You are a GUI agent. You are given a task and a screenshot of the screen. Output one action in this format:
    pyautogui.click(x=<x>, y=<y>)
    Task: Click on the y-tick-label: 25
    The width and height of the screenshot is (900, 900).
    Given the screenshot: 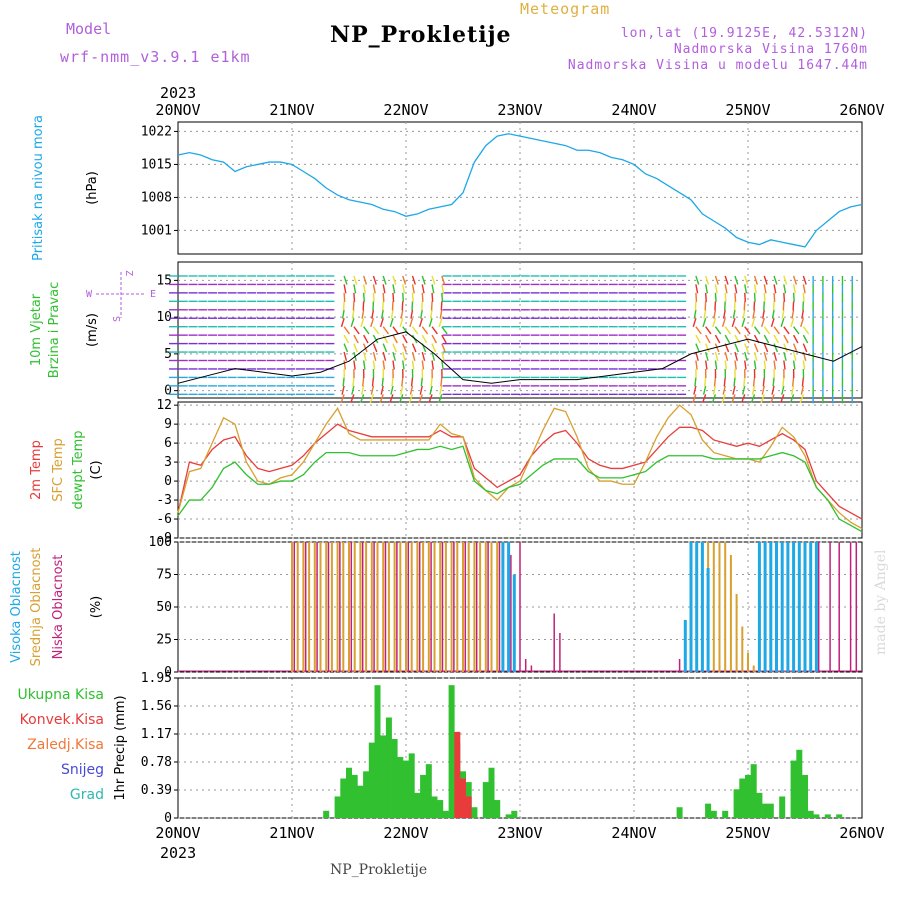 What is the action you would take?
    pyautogui.click(x=164, y=640)
    